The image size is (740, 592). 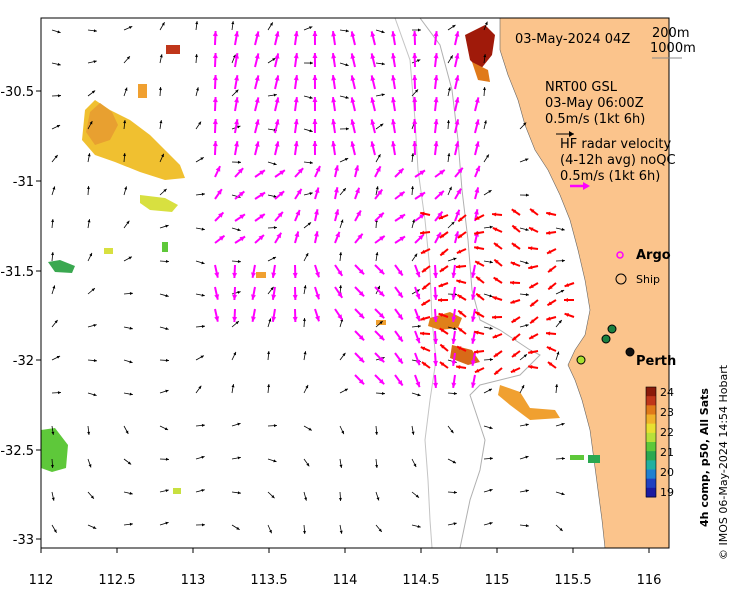 What do you see at coordinates (610, 176) in the screenshot?
I see `hf-scale: 0.5m/s (1kt 6h)` at bounding box center [610, 176].